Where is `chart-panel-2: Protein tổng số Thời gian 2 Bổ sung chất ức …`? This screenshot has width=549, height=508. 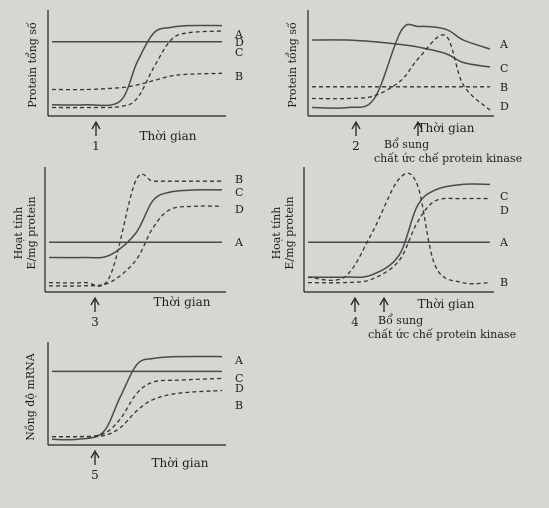
chart-panel-2: Protein tổng số Thời gian 2 Bổ sung chất ức … is located at coordinates (404, 87).